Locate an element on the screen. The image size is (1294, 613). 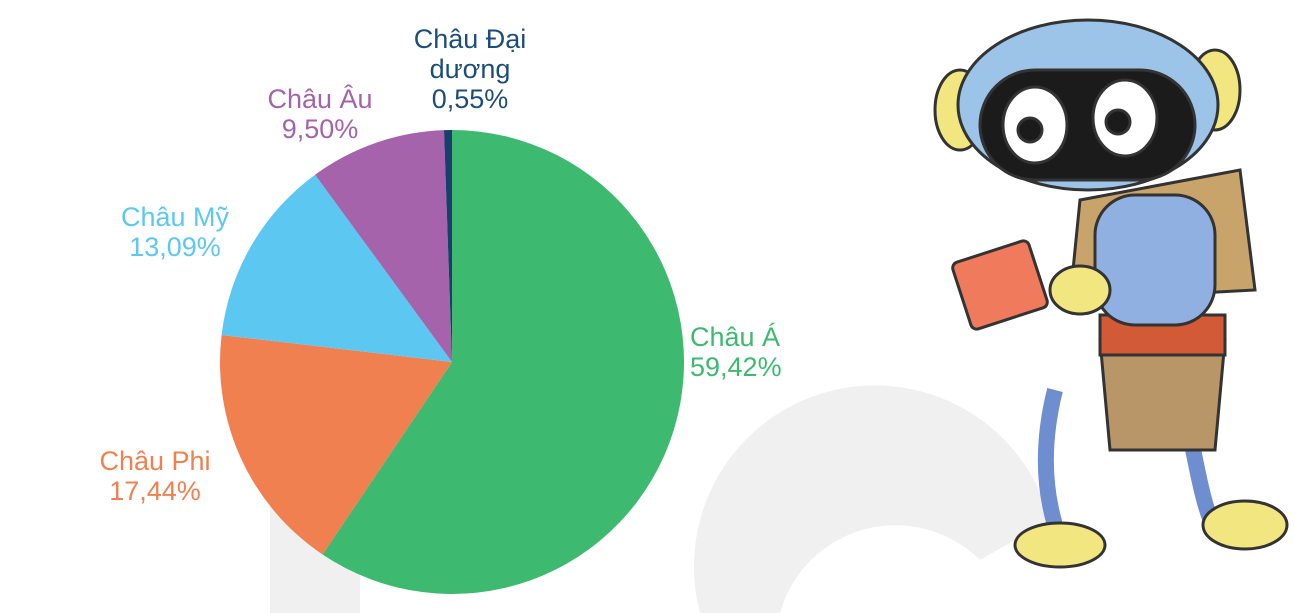
mascot-notepad is located at coordinates (1000, 285).